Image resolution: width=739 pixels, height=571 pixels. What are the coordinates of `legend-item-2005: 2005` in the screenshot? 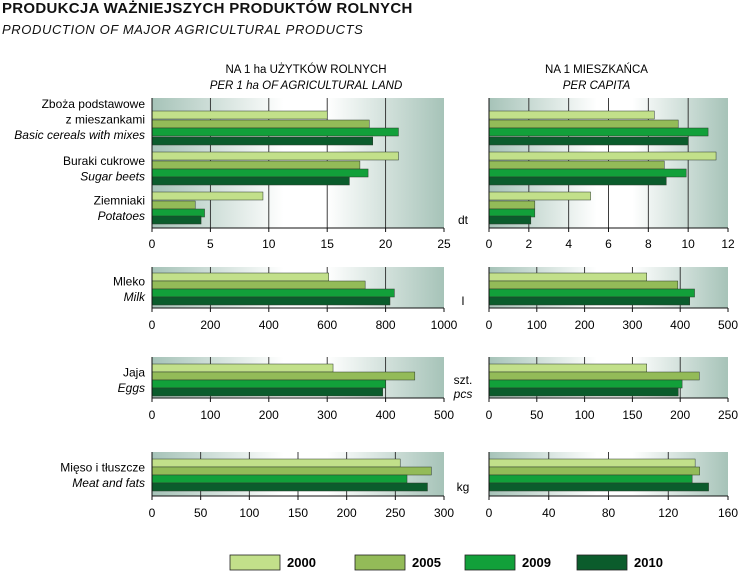 It's located at (397, 562).